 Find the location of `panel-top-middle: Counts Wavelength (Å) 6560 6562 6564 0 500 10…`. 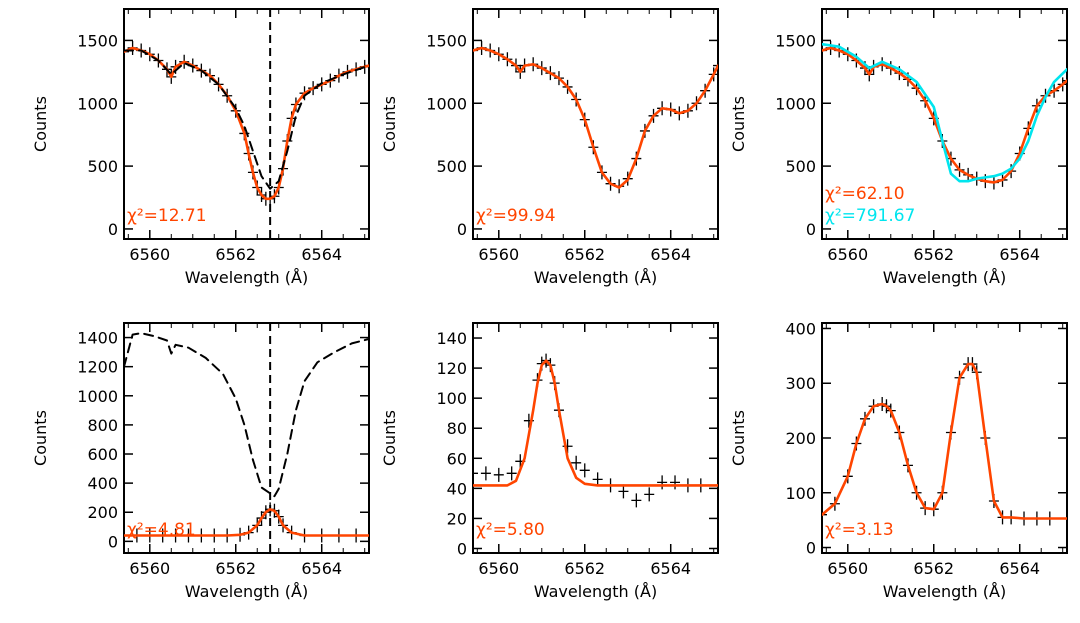

panel-top-middle: Counts Wavelength (Å) 6560 6562 6564 0 500 10… is located at coordinates (549, 147).